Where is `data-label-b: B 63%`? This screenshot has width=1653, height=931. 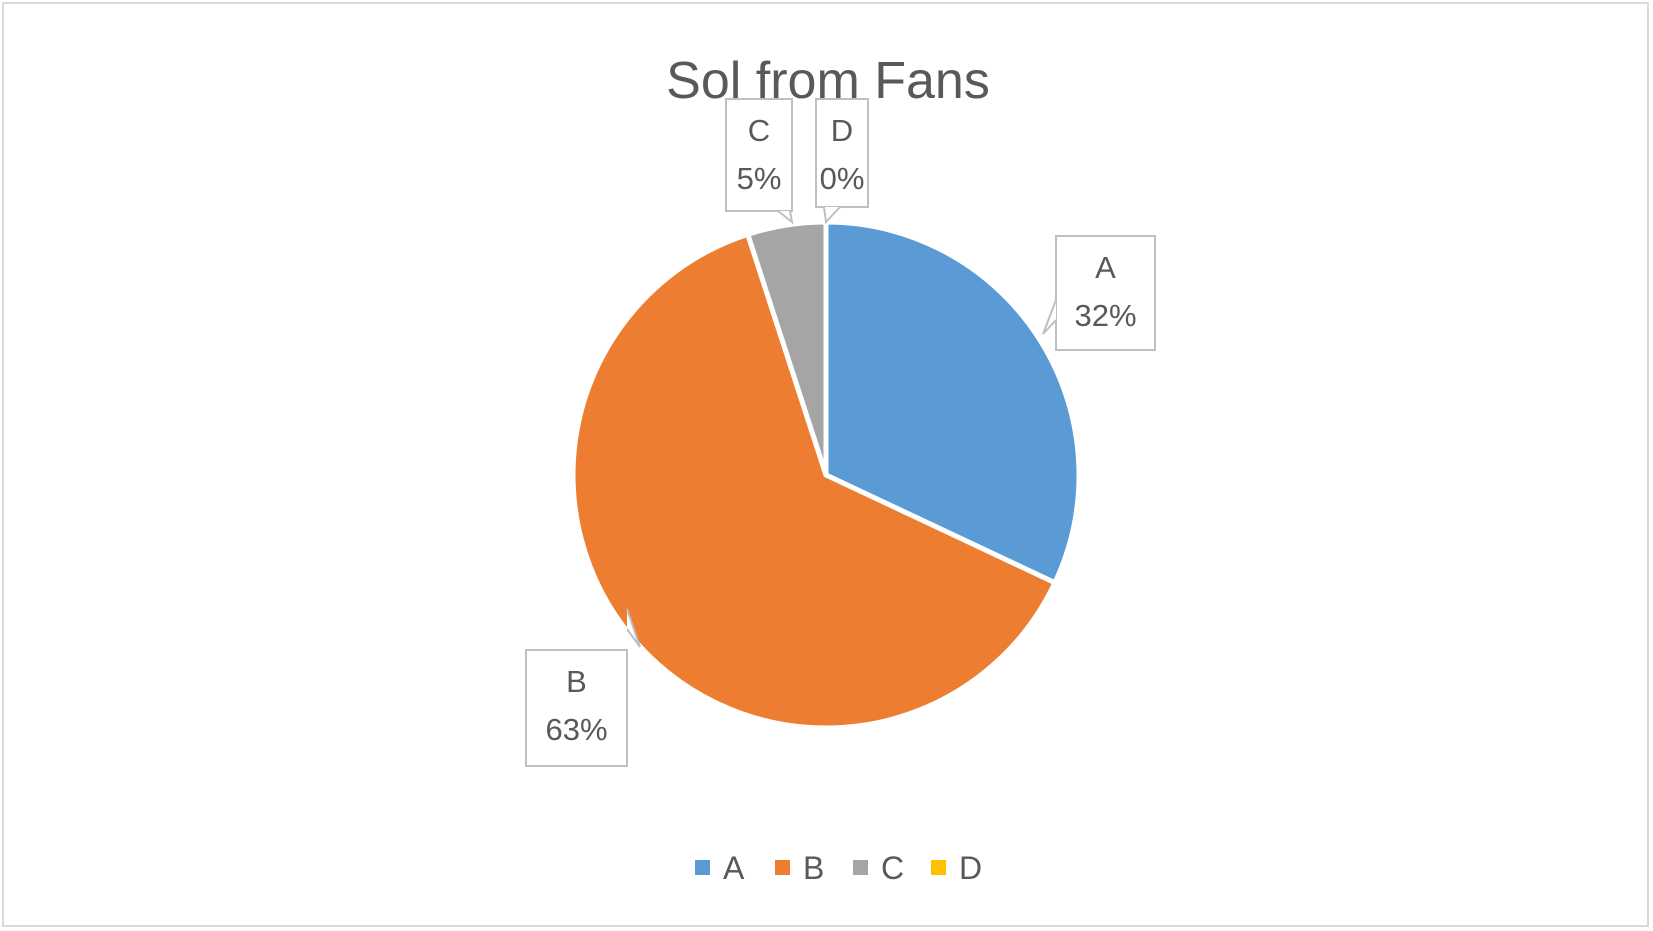
data-label-b: B 63% is located at coordinates (583, 687).